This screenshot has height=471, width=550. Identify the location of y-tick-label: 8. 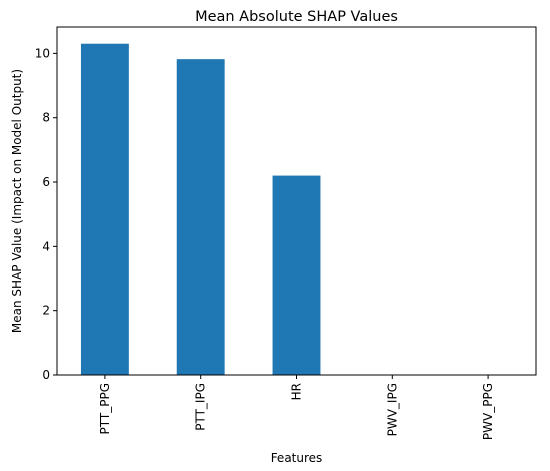
(46, 118).